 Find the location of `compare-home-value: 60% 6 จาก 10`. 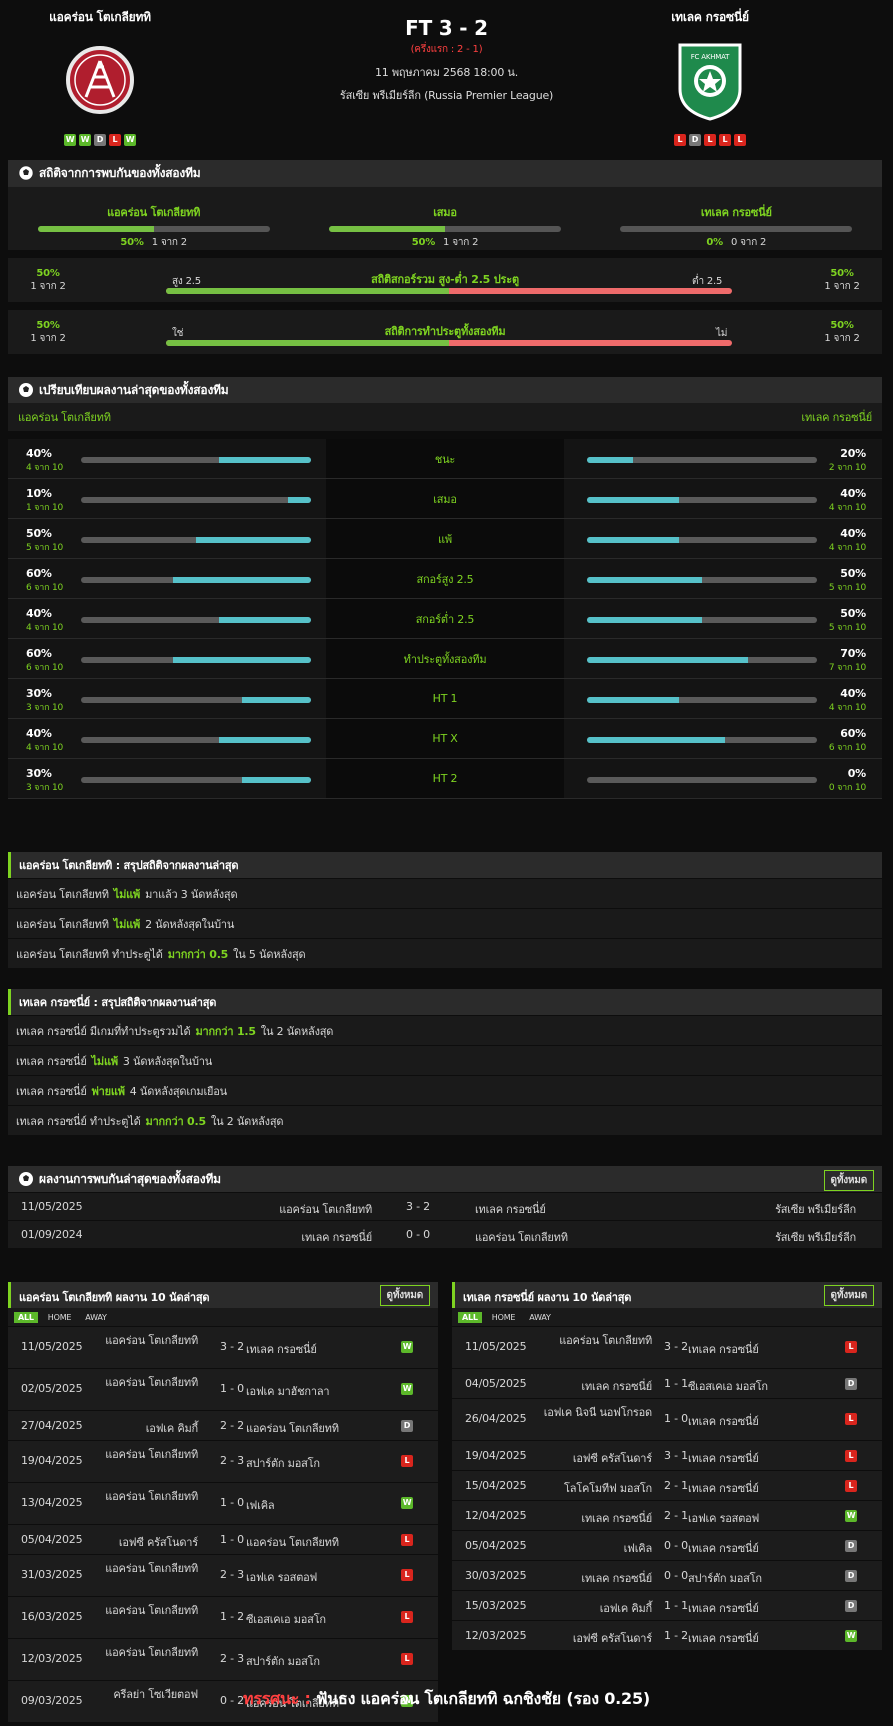

compare-home-value: 60% 6 จาก 10 is located at coordinates (44, 580).